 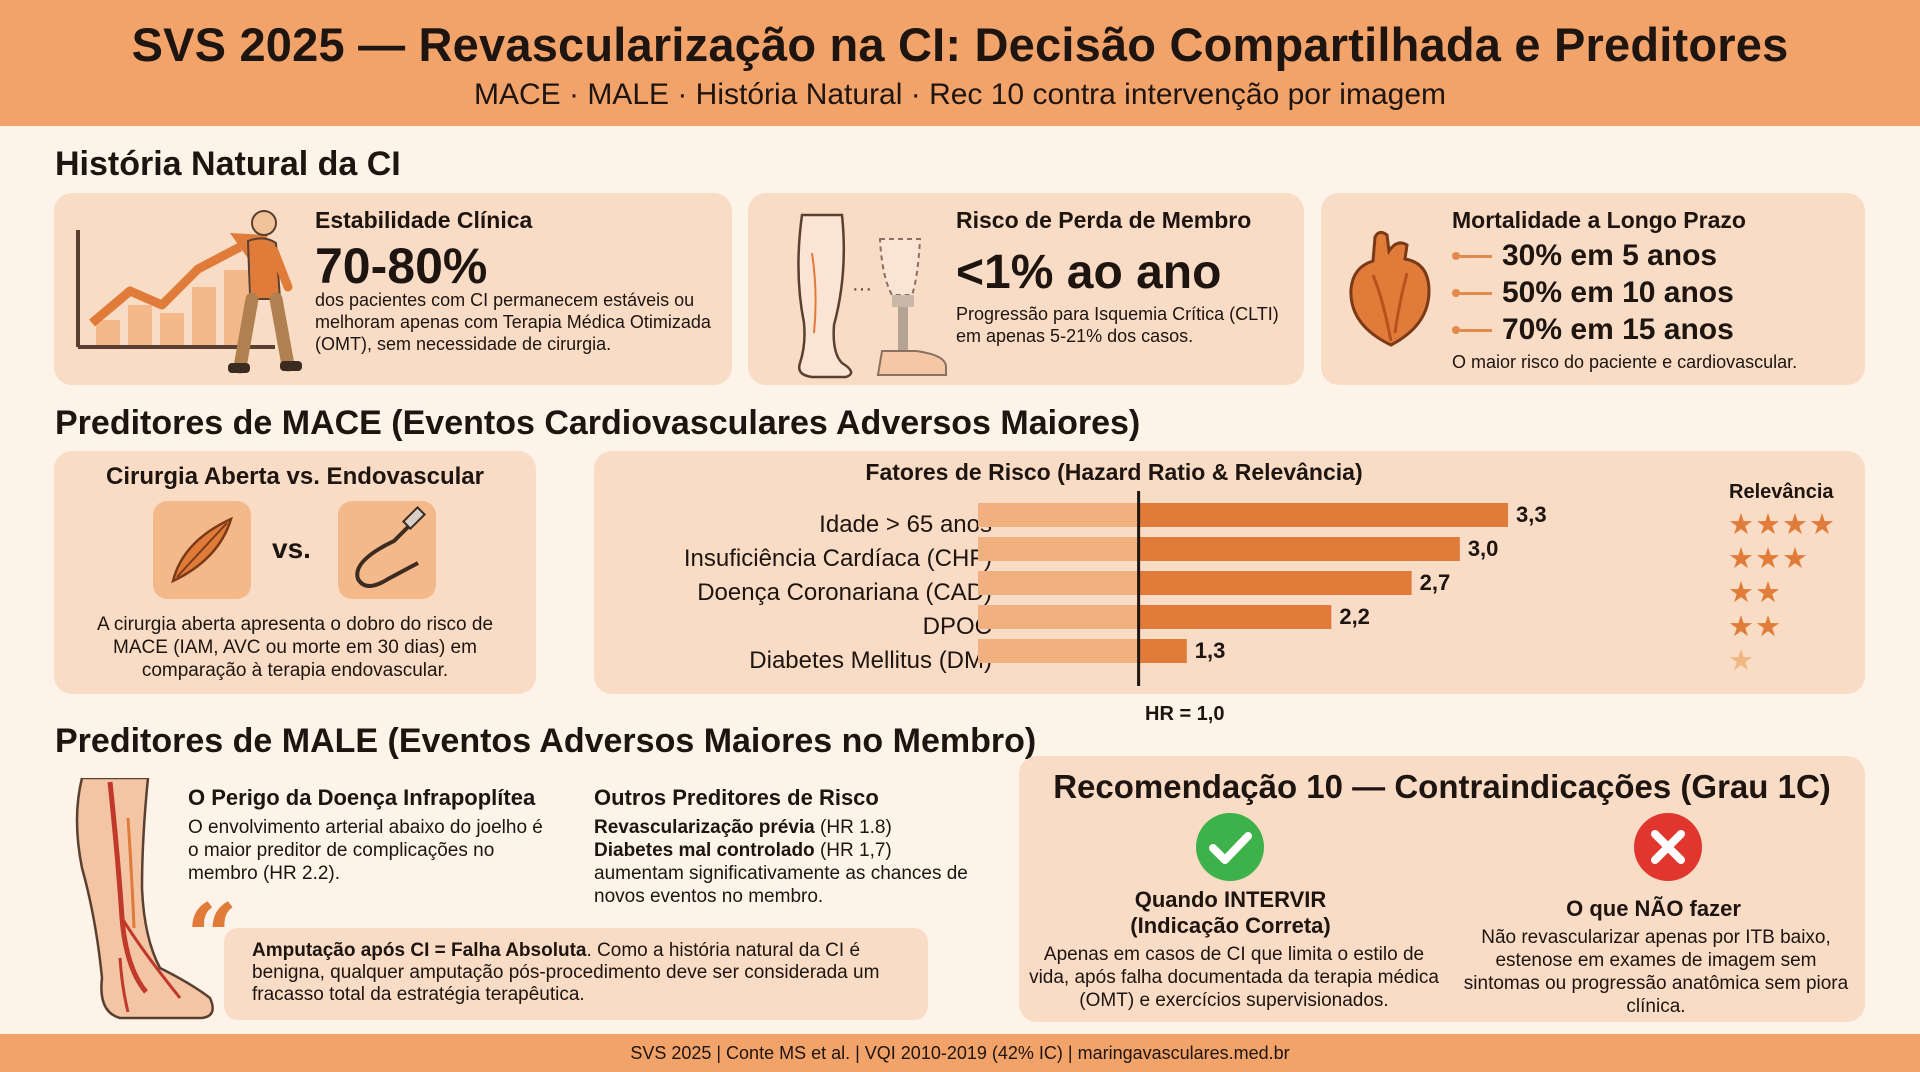 What do you see at coordinates (1210, 650) in the screenshot?
I see `value-label-4: 1,3` at bounding box center [1210, 650].